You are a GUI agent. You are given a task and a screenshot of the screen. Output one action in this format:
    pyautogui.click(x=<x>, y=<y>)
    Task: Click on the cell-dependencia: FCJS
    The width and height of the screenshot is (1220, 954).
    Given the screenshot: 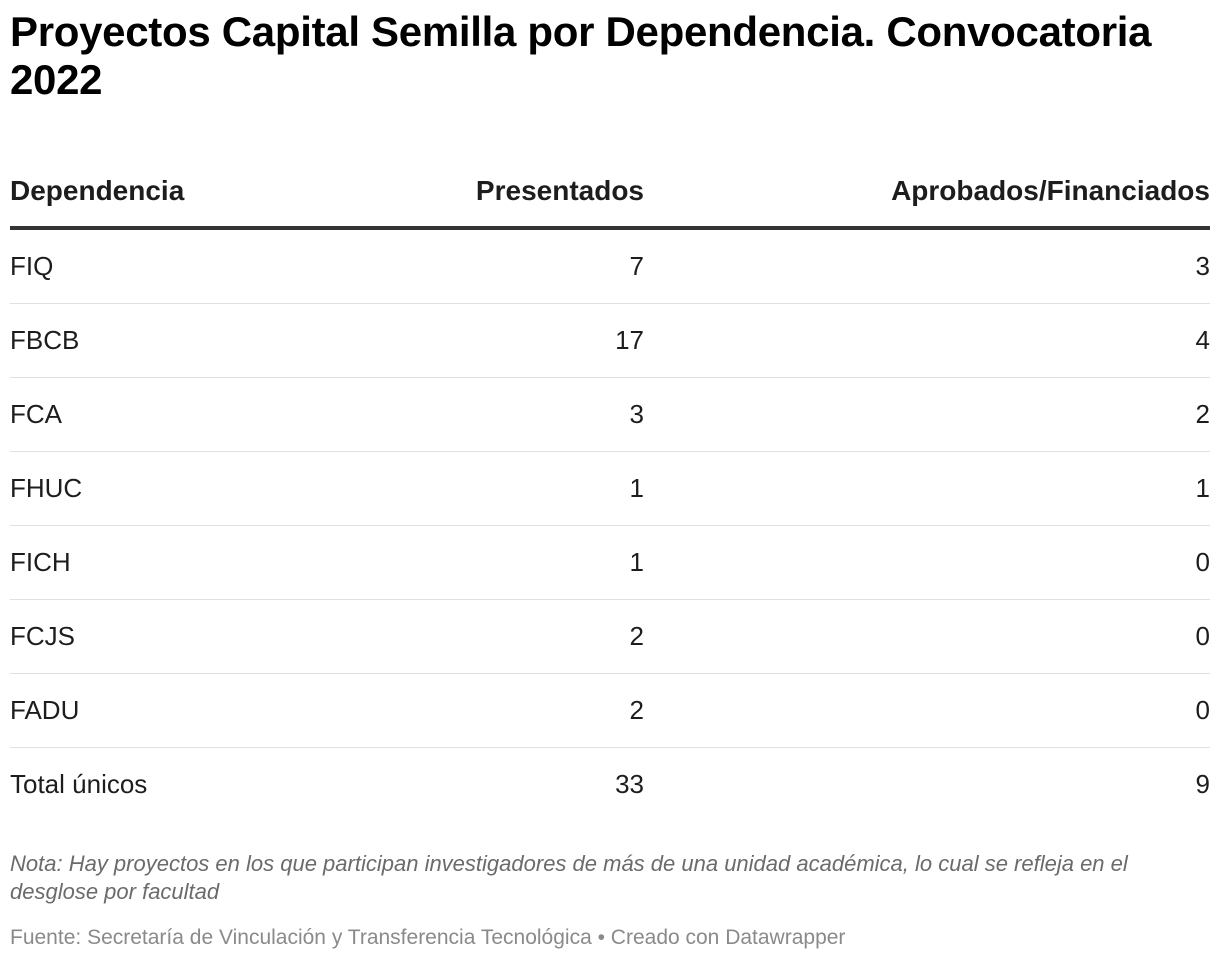 What is the action you would take?
    pyautogui.click(x=169, y=636)
    